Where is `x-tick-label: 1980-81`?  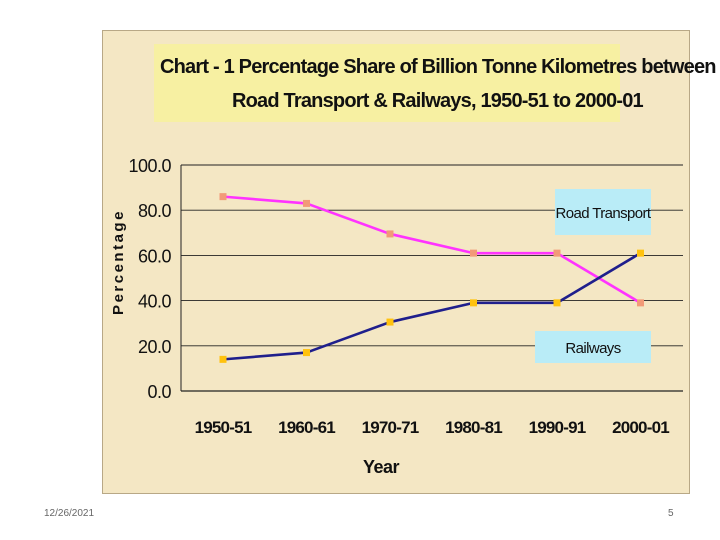
x-tick-label: 1980-81 is located at coordinates (473, 427).